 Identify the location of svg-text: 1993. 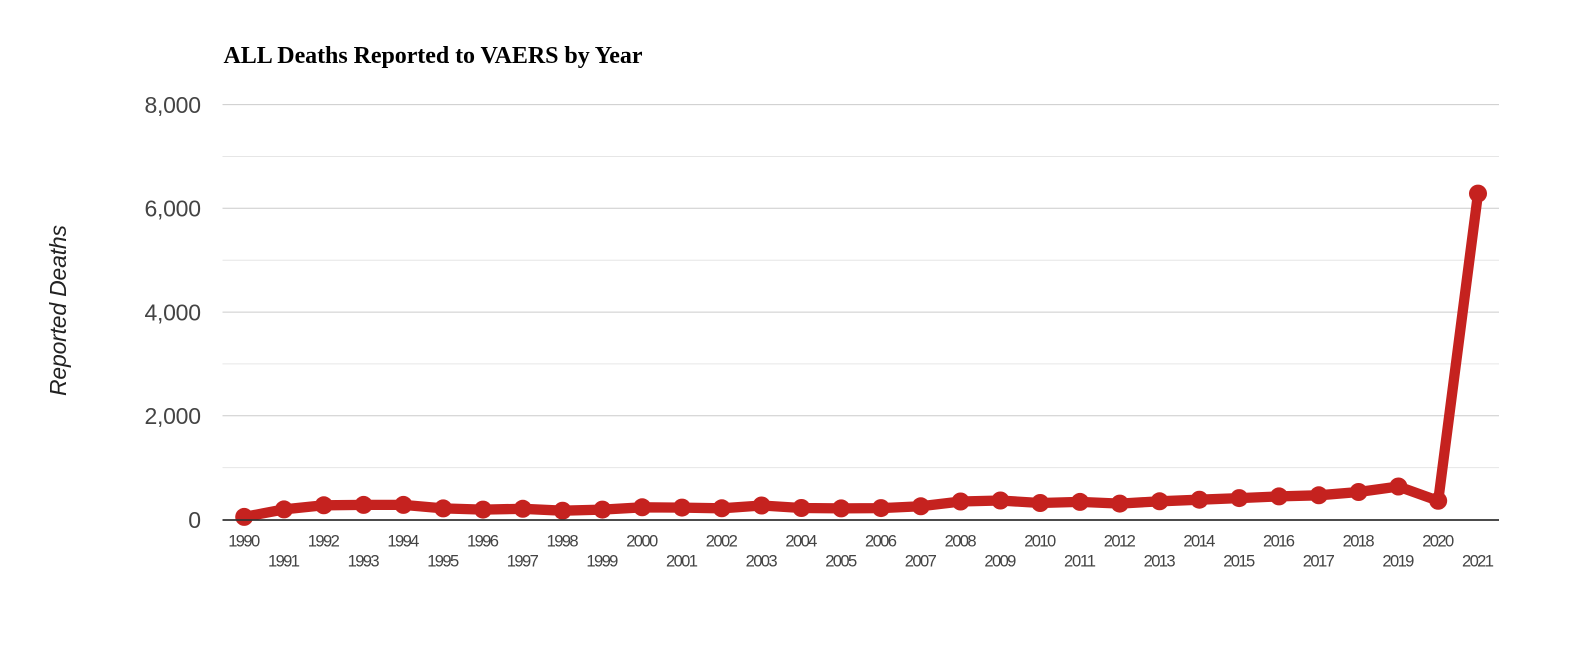
(364, 561).